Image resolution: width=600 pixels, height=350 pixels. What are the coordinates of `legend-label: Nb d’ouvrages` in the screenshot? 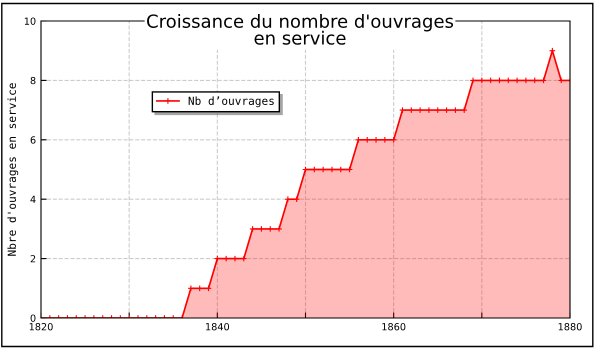 It's located at (231, 102).